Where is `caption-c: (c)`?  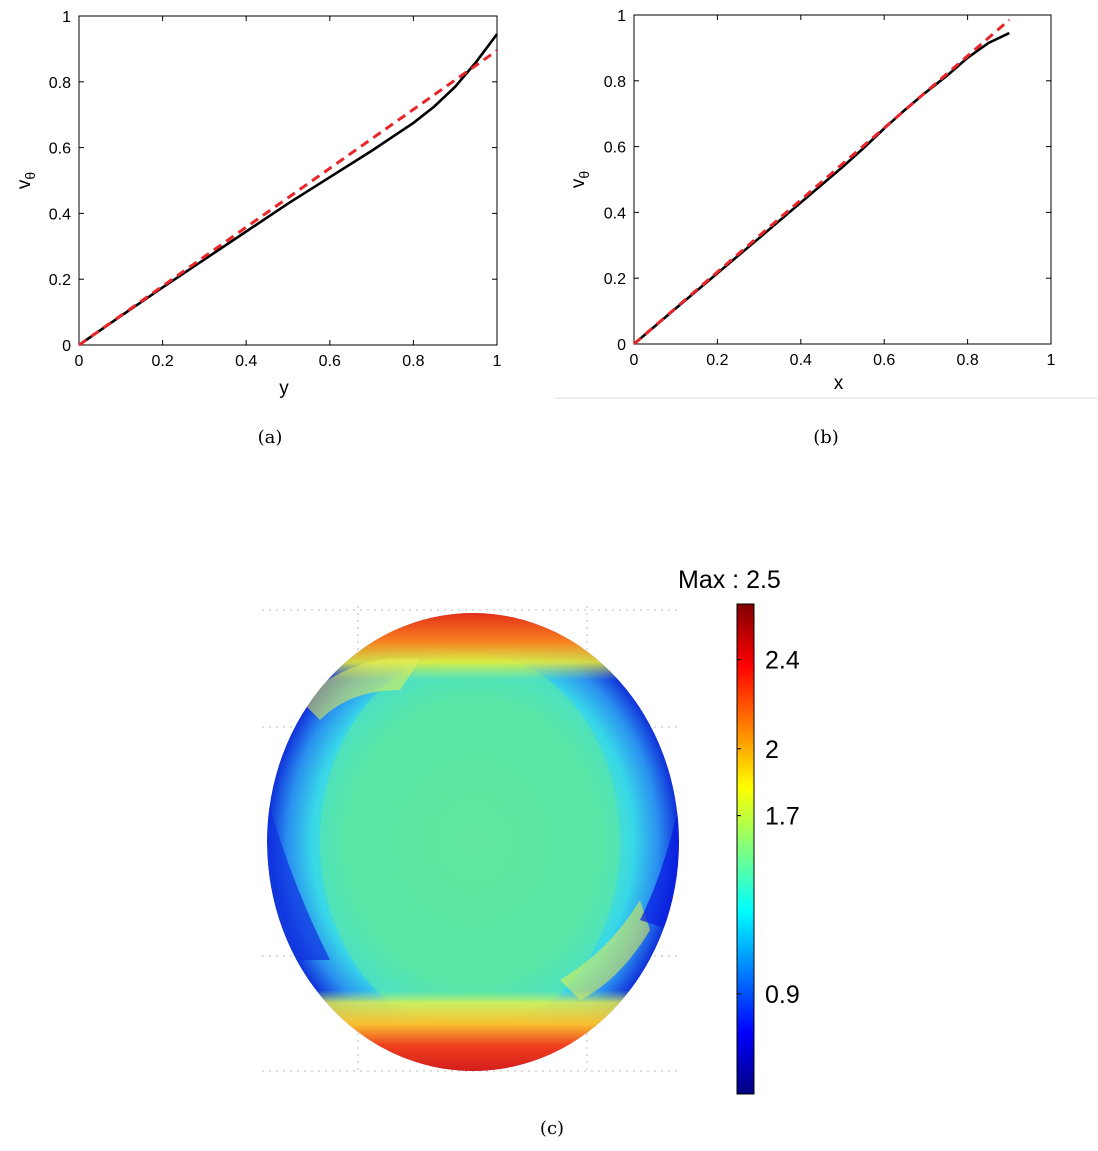
caption-c: (c) is located at coordinates (552, 1128).